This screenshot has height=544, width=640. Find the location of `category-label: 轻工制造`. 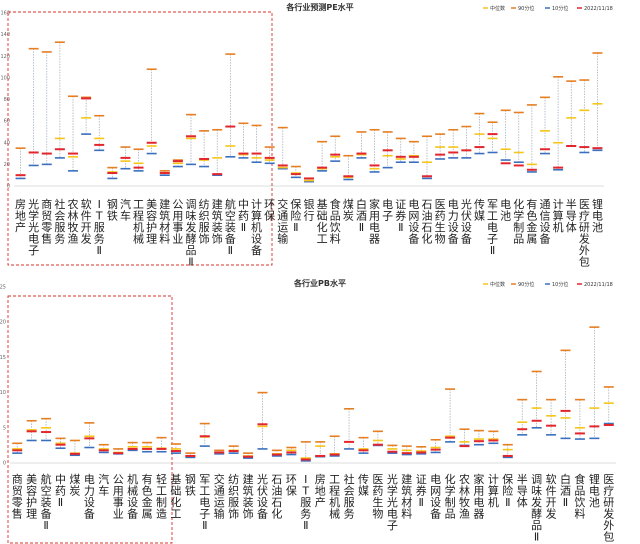

category-label: 轻工制造 is located at coordinates (161, 496).